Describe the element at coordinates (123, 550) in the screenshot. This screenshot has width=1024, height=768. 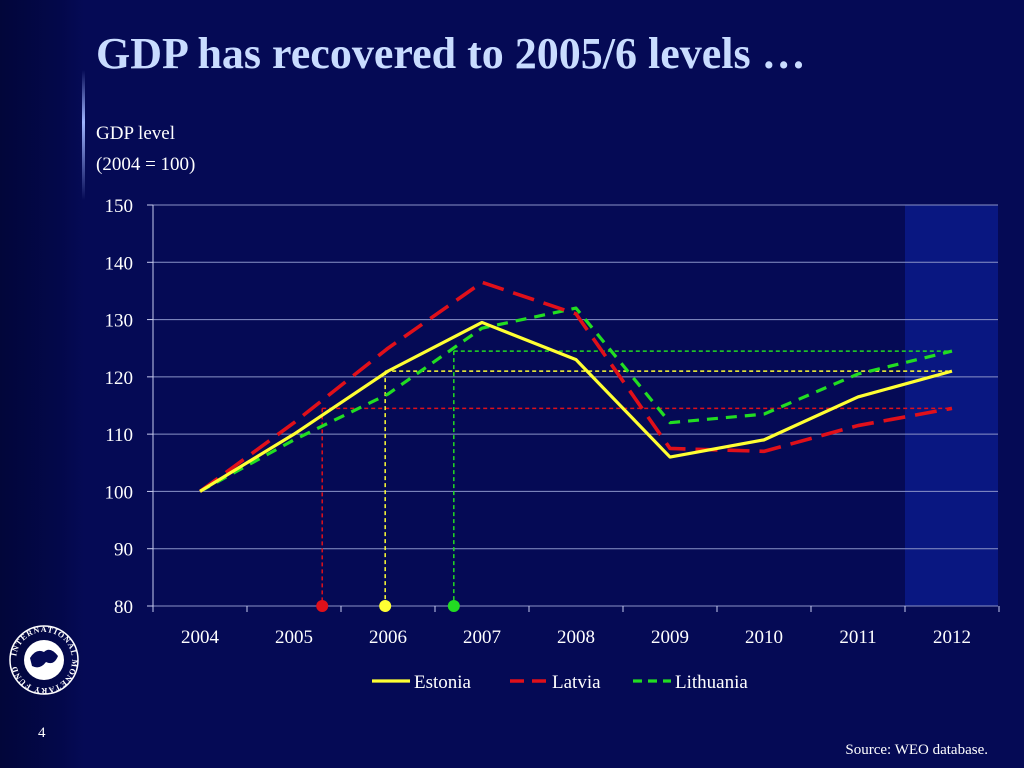
I see `ytick-label-90: 90` at that location.